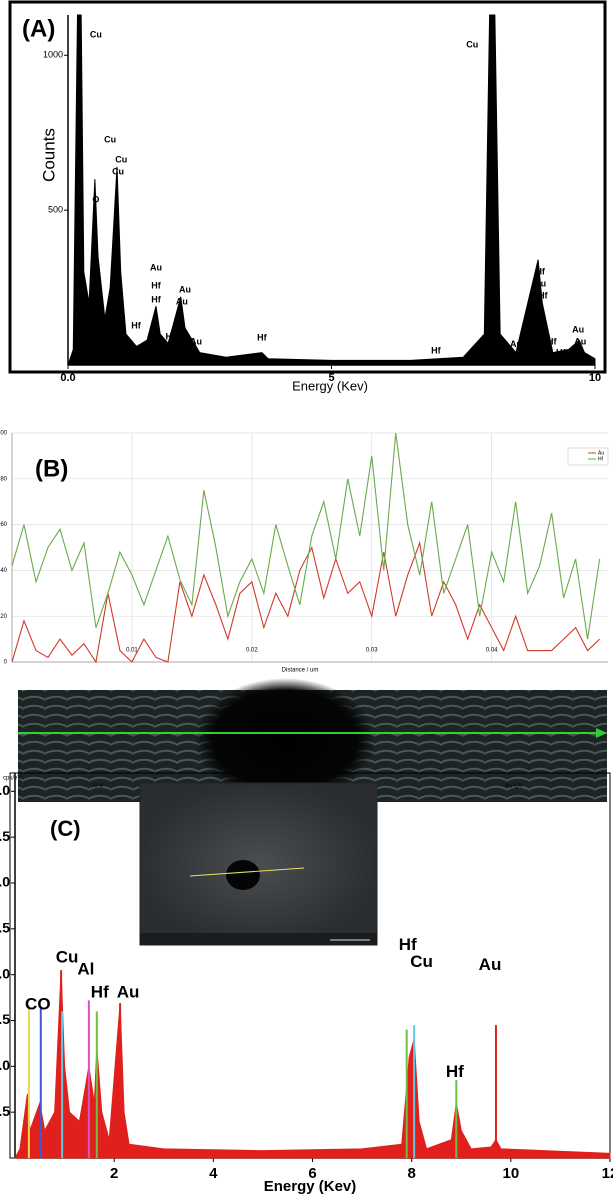 The image size is (613, 1196). Describe the element at coordinates (97, 787) in the screenshot. I see `header-note: Al-K` at that location.